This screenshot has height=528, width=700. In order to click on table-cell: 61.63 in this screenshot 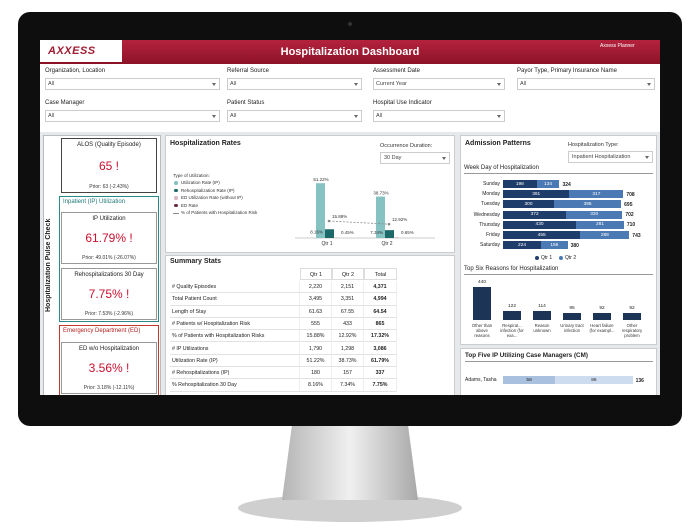, I will do `click(316, 311)`.